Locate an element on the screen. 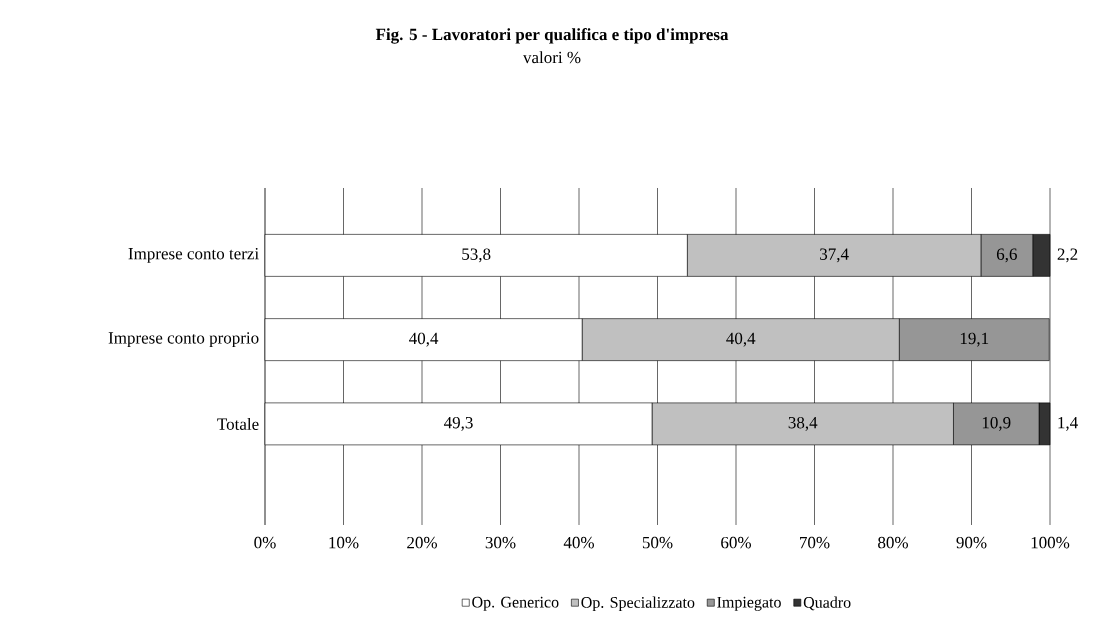  data-label: 37,4 is located at coordinates (834, 255).